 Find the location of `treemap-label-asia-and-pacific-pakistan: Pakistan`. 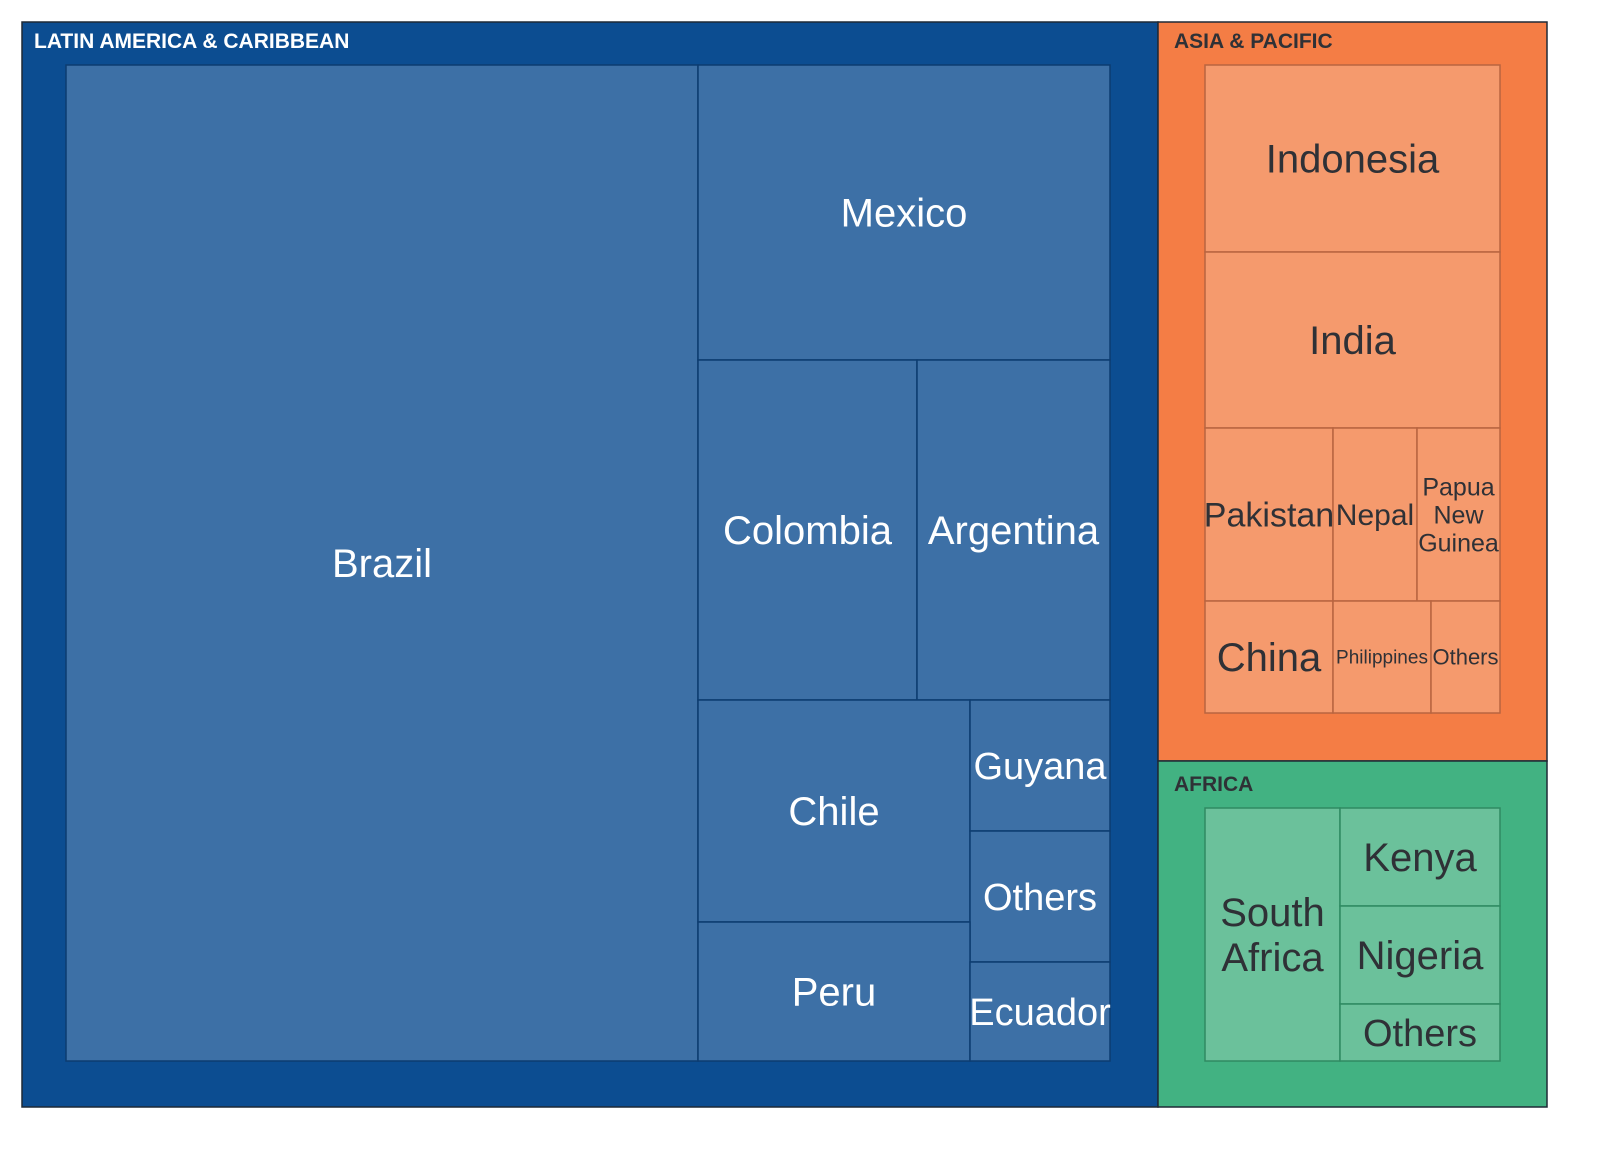

treemap-label-asia-and-pacific-pakistan: Pakistan is located at coordinates (1269, 515).